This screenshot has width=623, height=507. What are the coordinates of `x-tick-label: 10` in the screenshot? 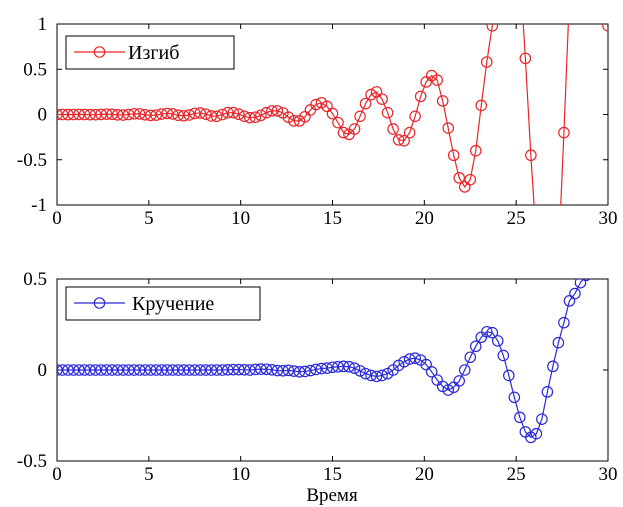 It's located at (240, 218).